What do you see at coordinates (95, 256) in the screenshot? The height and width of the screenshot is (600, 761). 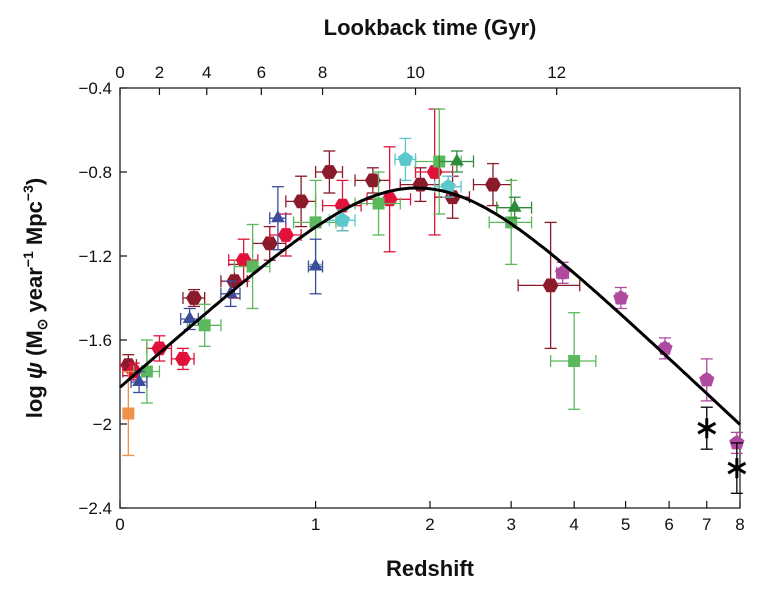 I see `y-tick-label: −1.2` at bounding box center [95, 256].